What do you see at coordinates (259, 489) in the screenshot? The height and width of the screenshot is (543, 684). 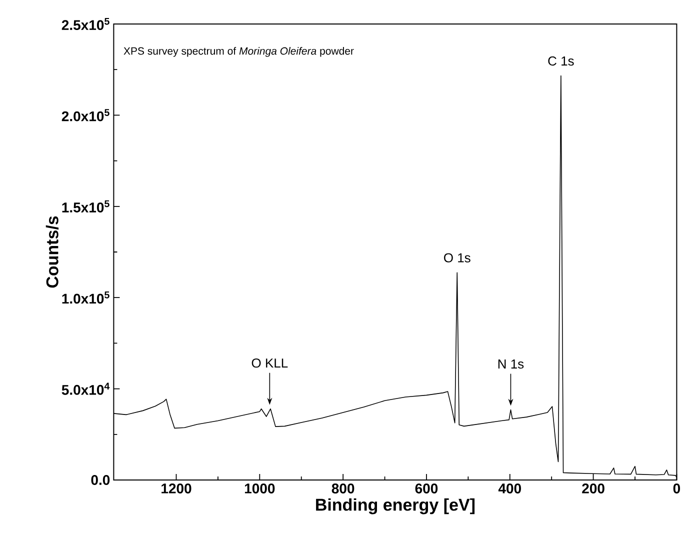 I see `x-tick-label: 1000` at bounding box center [259, 489].